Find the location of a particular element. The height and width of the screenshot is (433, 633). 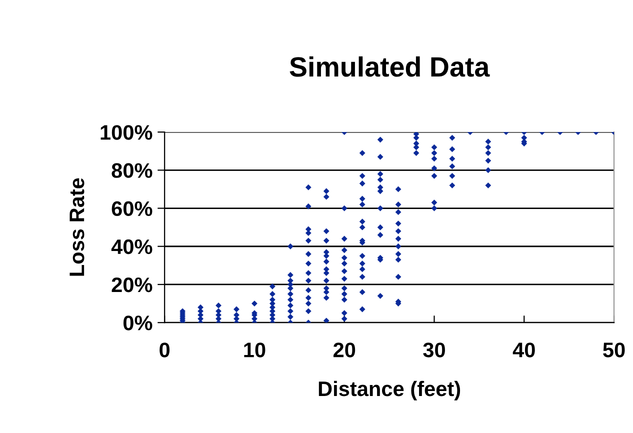

y-tick-label: 80% is located at coordinates (132, 170).